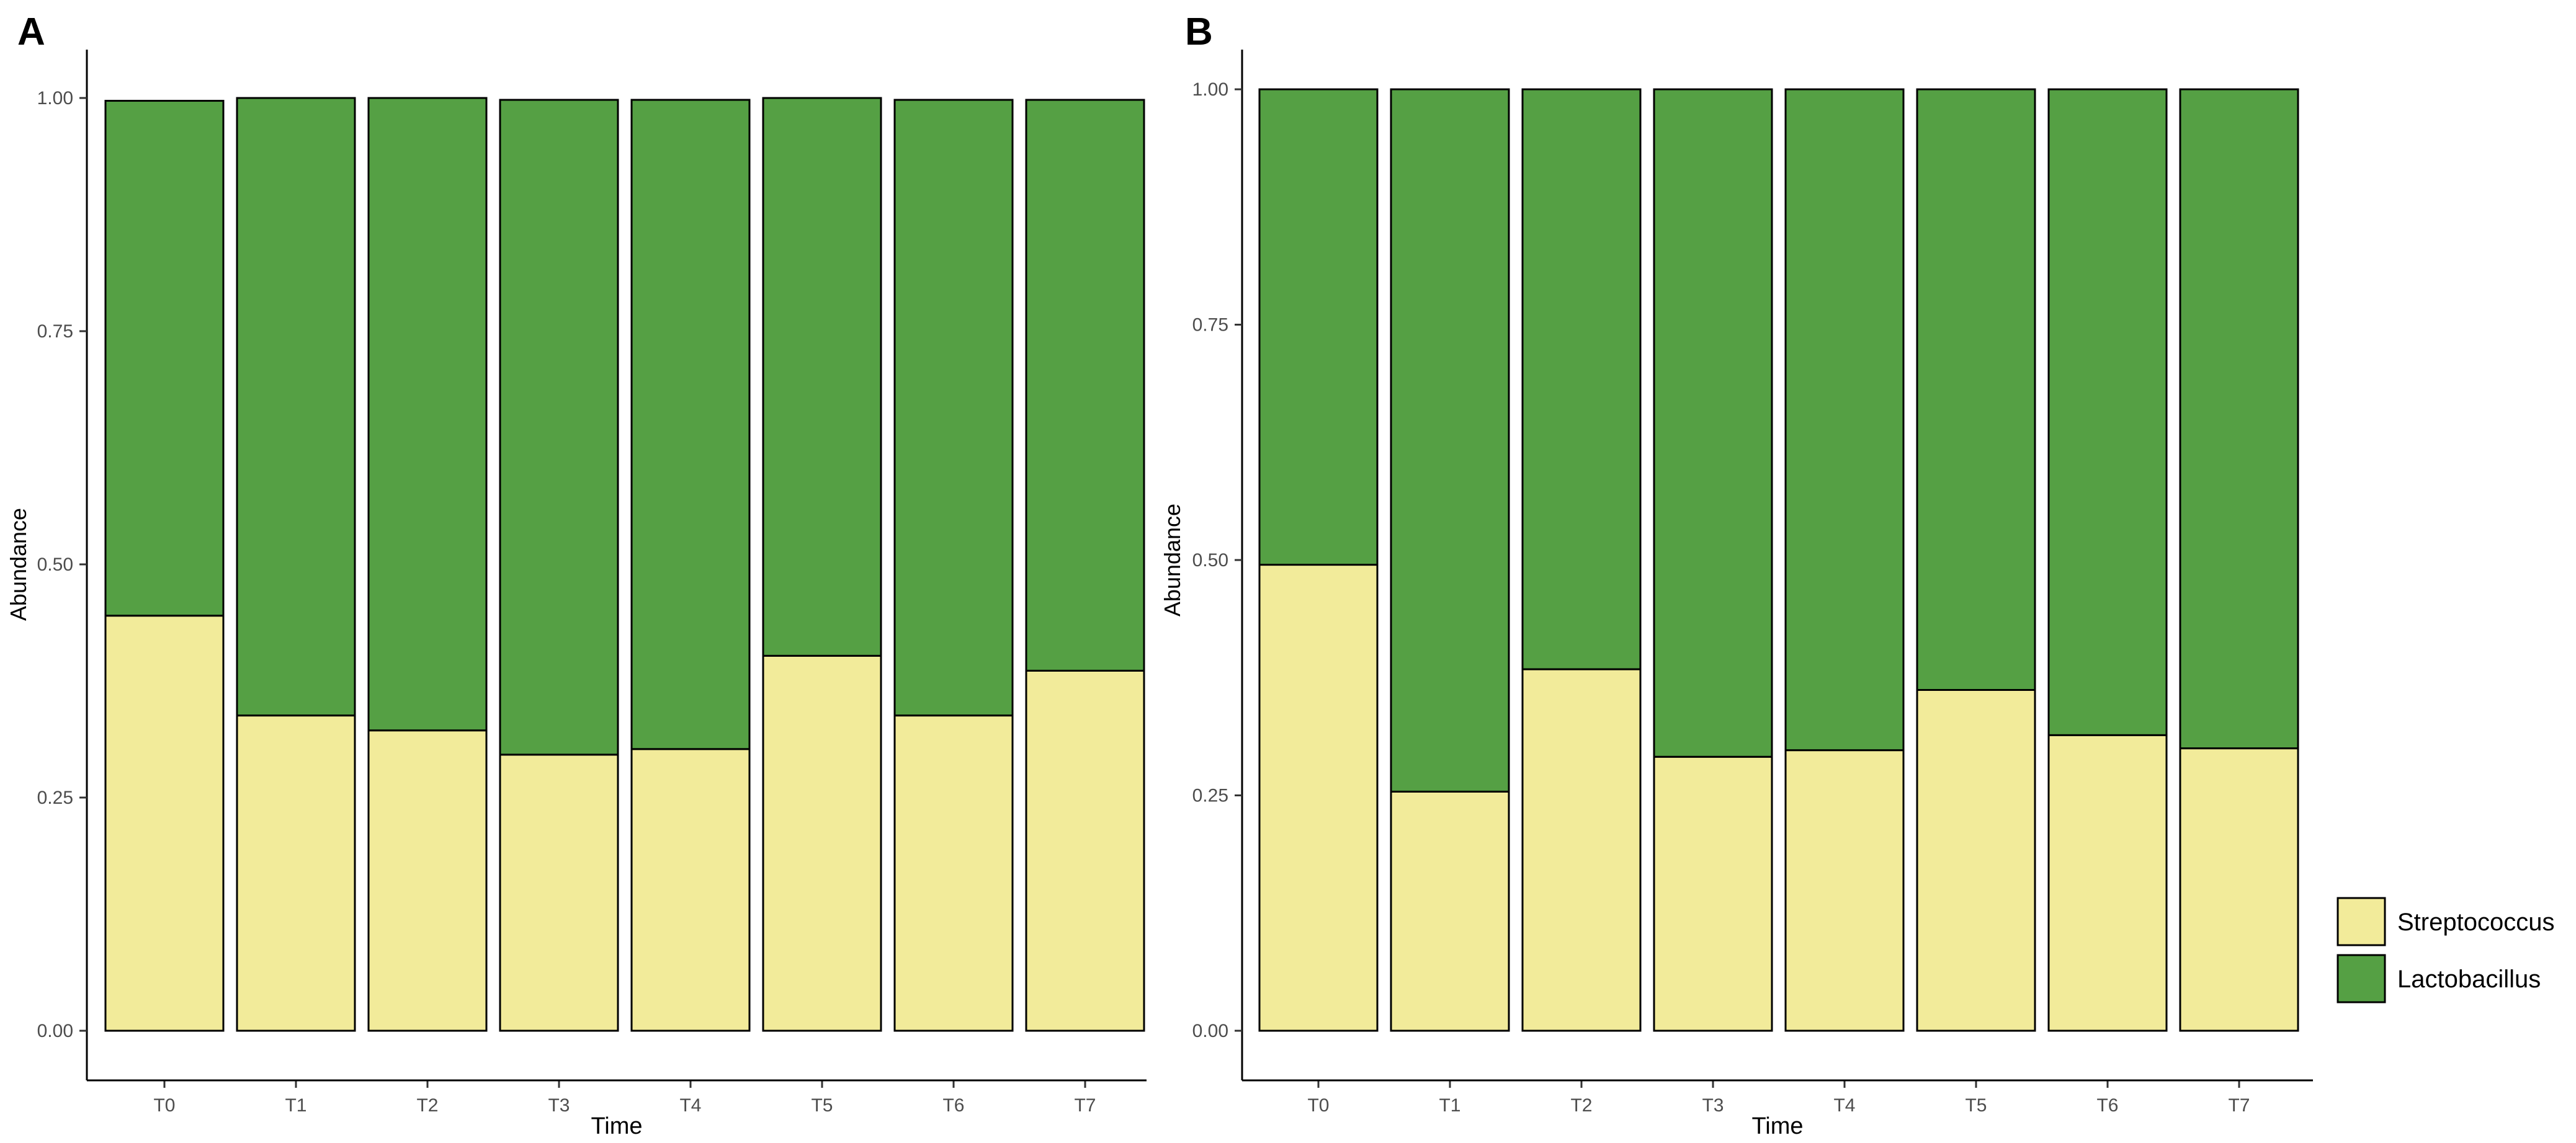 Image resolution: width=2576 pixels, height=1143 pixels. What do you see at coordinates (2475, 922) in the screenshot?
I see `legend-label-streptococcus: Streptococcus` at bounding box center [2475, 922].